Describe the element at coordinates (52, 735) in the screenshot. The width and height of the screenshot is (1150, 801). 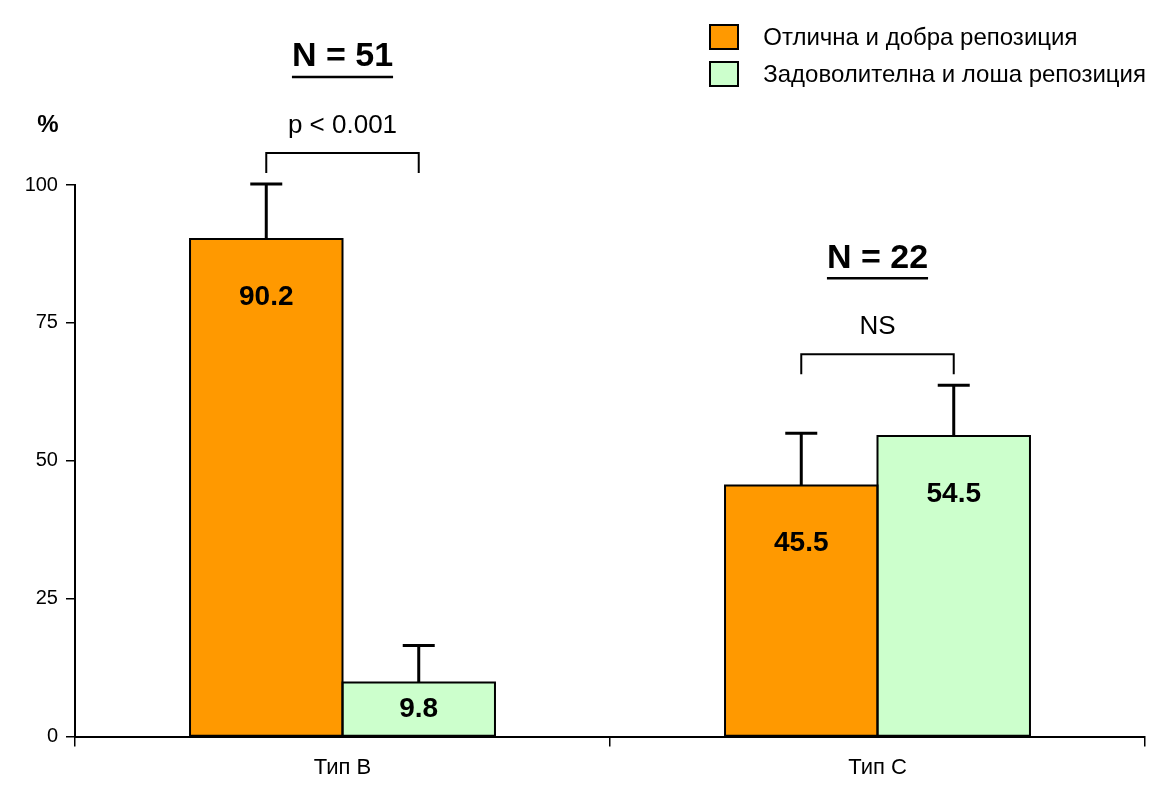
I see `y-tick-label: 0` at that location.